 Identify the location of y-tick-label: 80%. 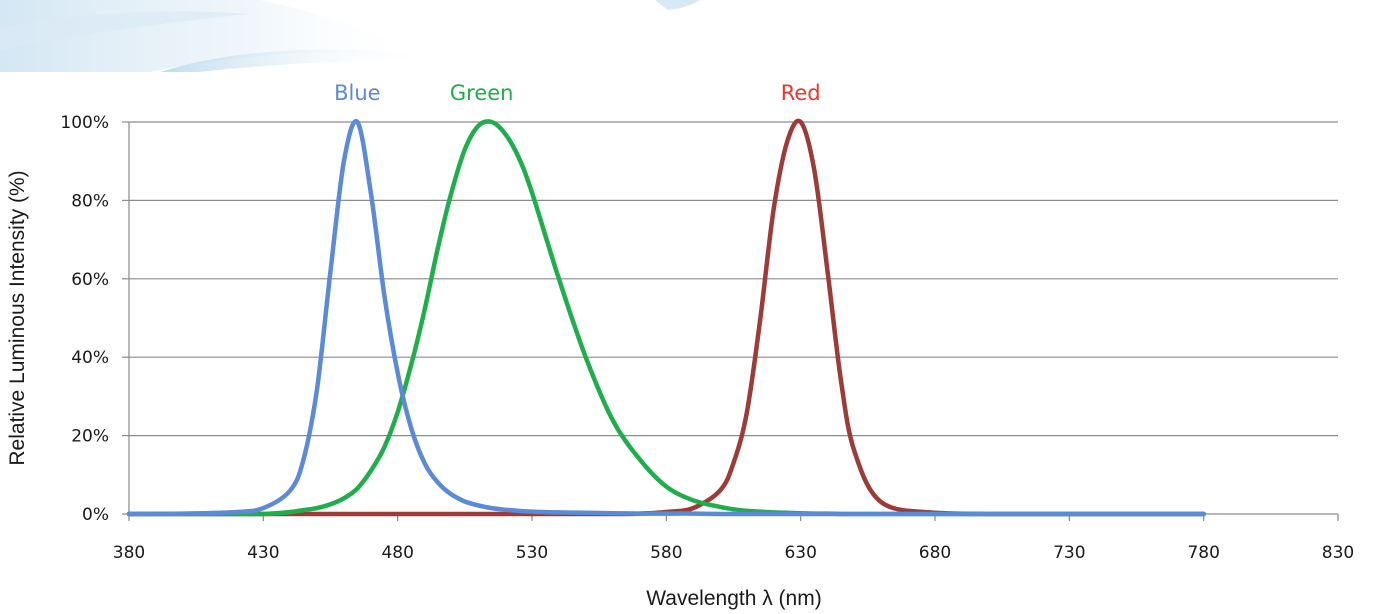
(90, 201).